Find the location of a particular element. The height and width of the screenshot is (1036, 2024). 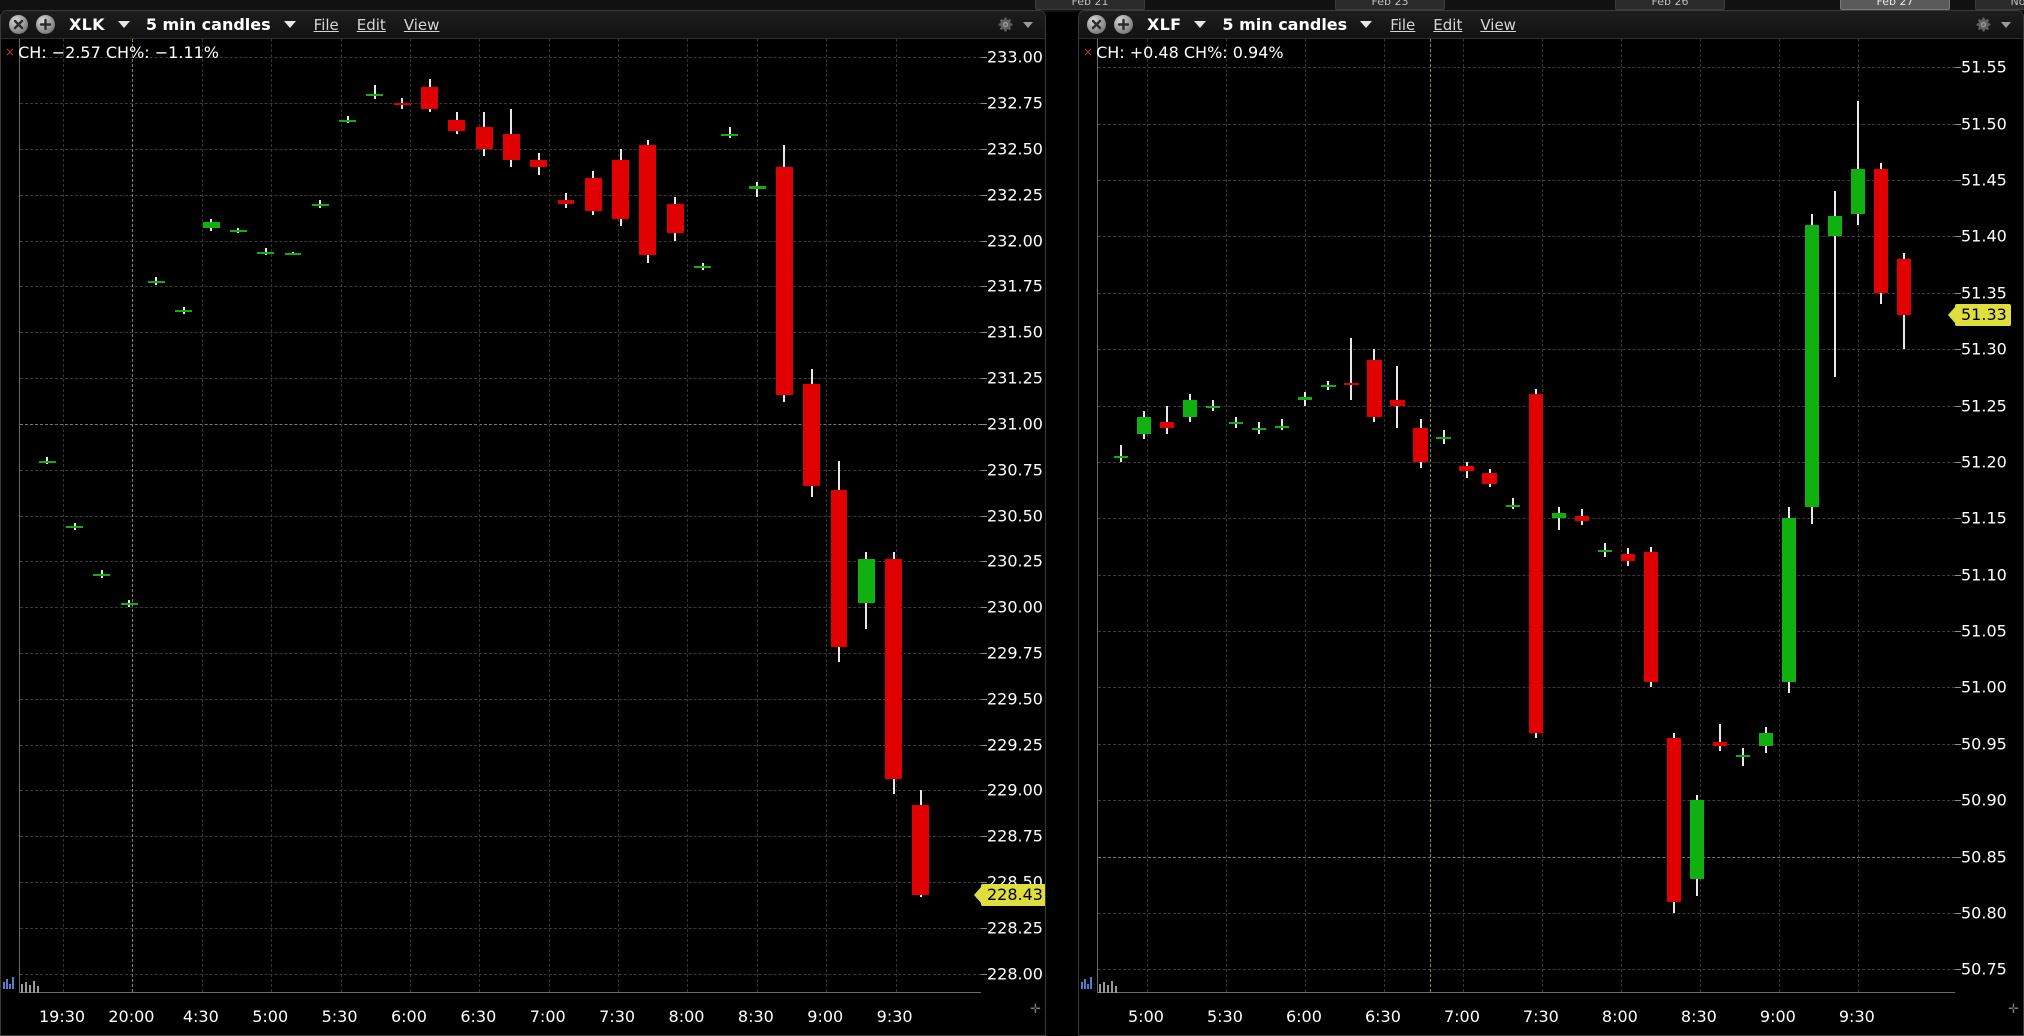

price-tick-label: 50.95 is located at coordinates (1984, 744).